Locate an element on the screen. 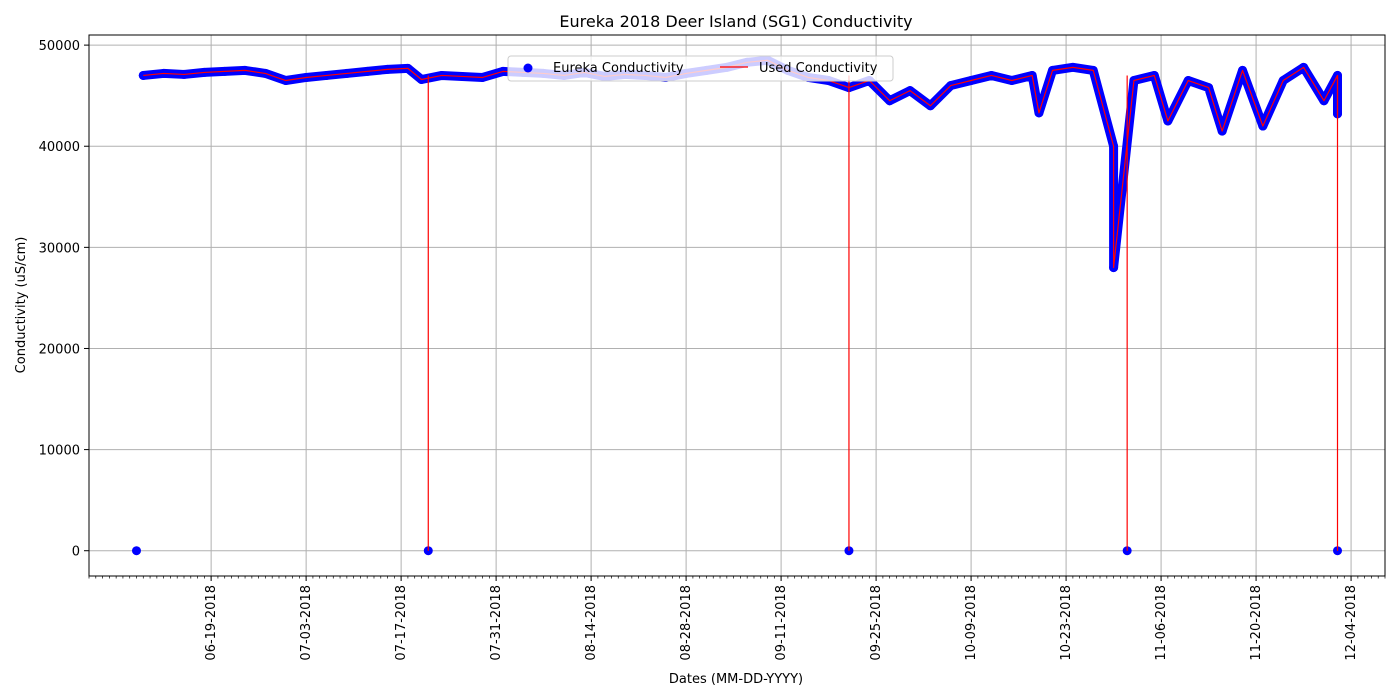 The width and height of the screenshot is (1400, 700). x-tick-label: 06-19-2018 is located at coordinates (211, 623).